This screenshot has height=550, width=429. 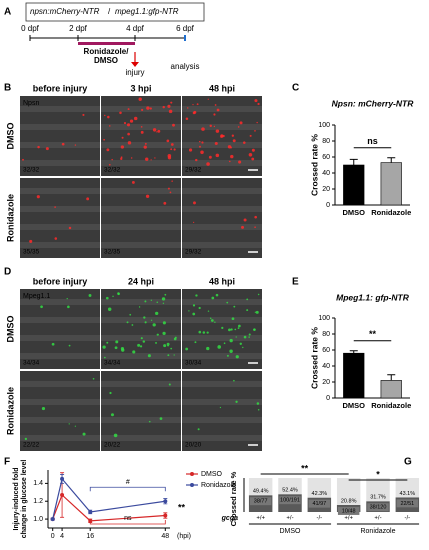 What do you see at coordinates (295, 282) in the screenshot?
I see `panel-label: E` at bounding box center [295, 282].